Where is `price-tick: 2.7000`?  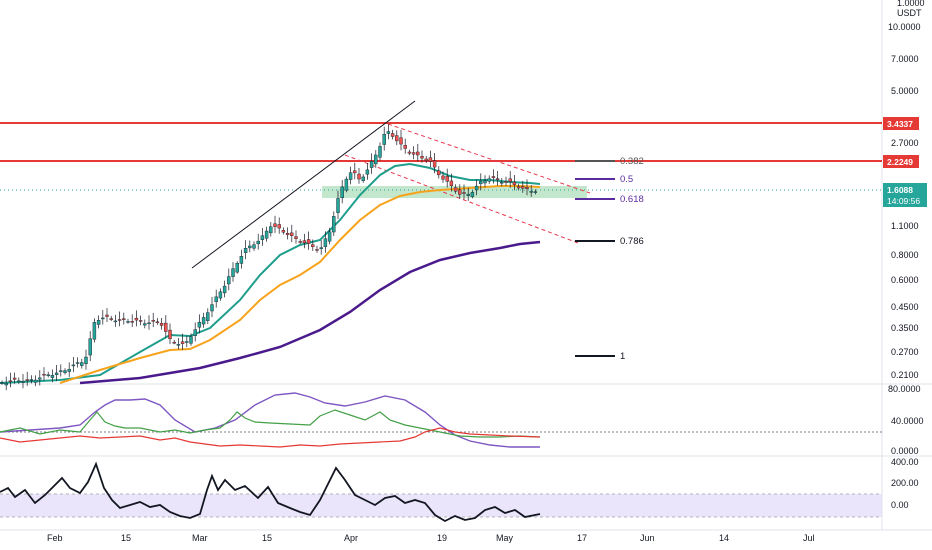
price-tick: 2.7000 is located at coordinates (905, 143).